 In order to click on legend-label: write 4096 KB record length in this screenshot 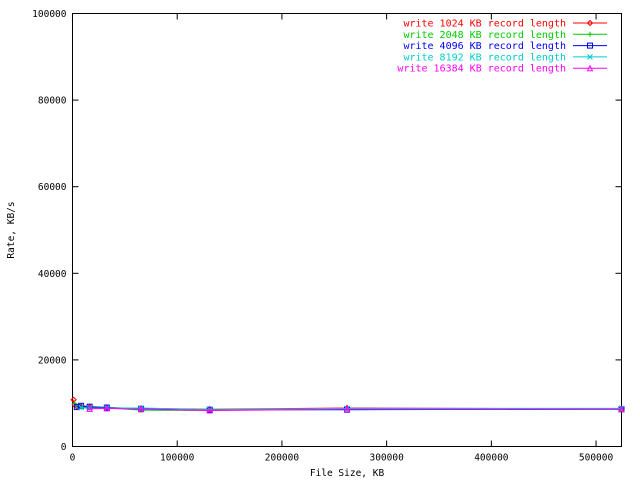, I will do `click(484, 46)`.